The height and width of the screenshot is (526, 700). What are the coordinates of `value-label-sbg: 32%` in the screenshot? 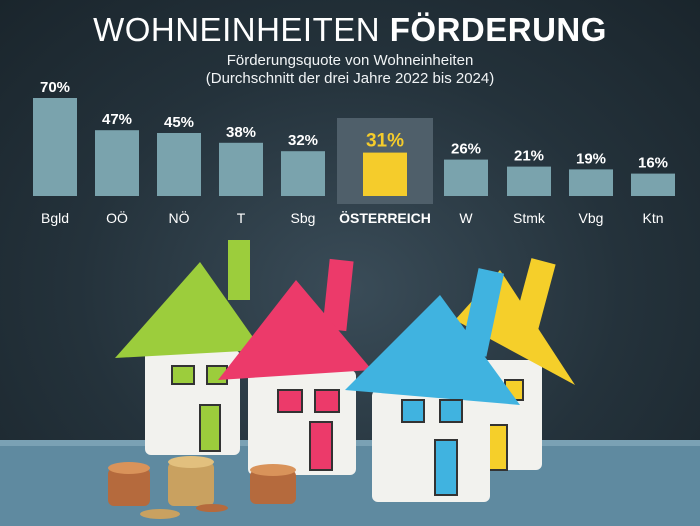 It's located at (303, 140).